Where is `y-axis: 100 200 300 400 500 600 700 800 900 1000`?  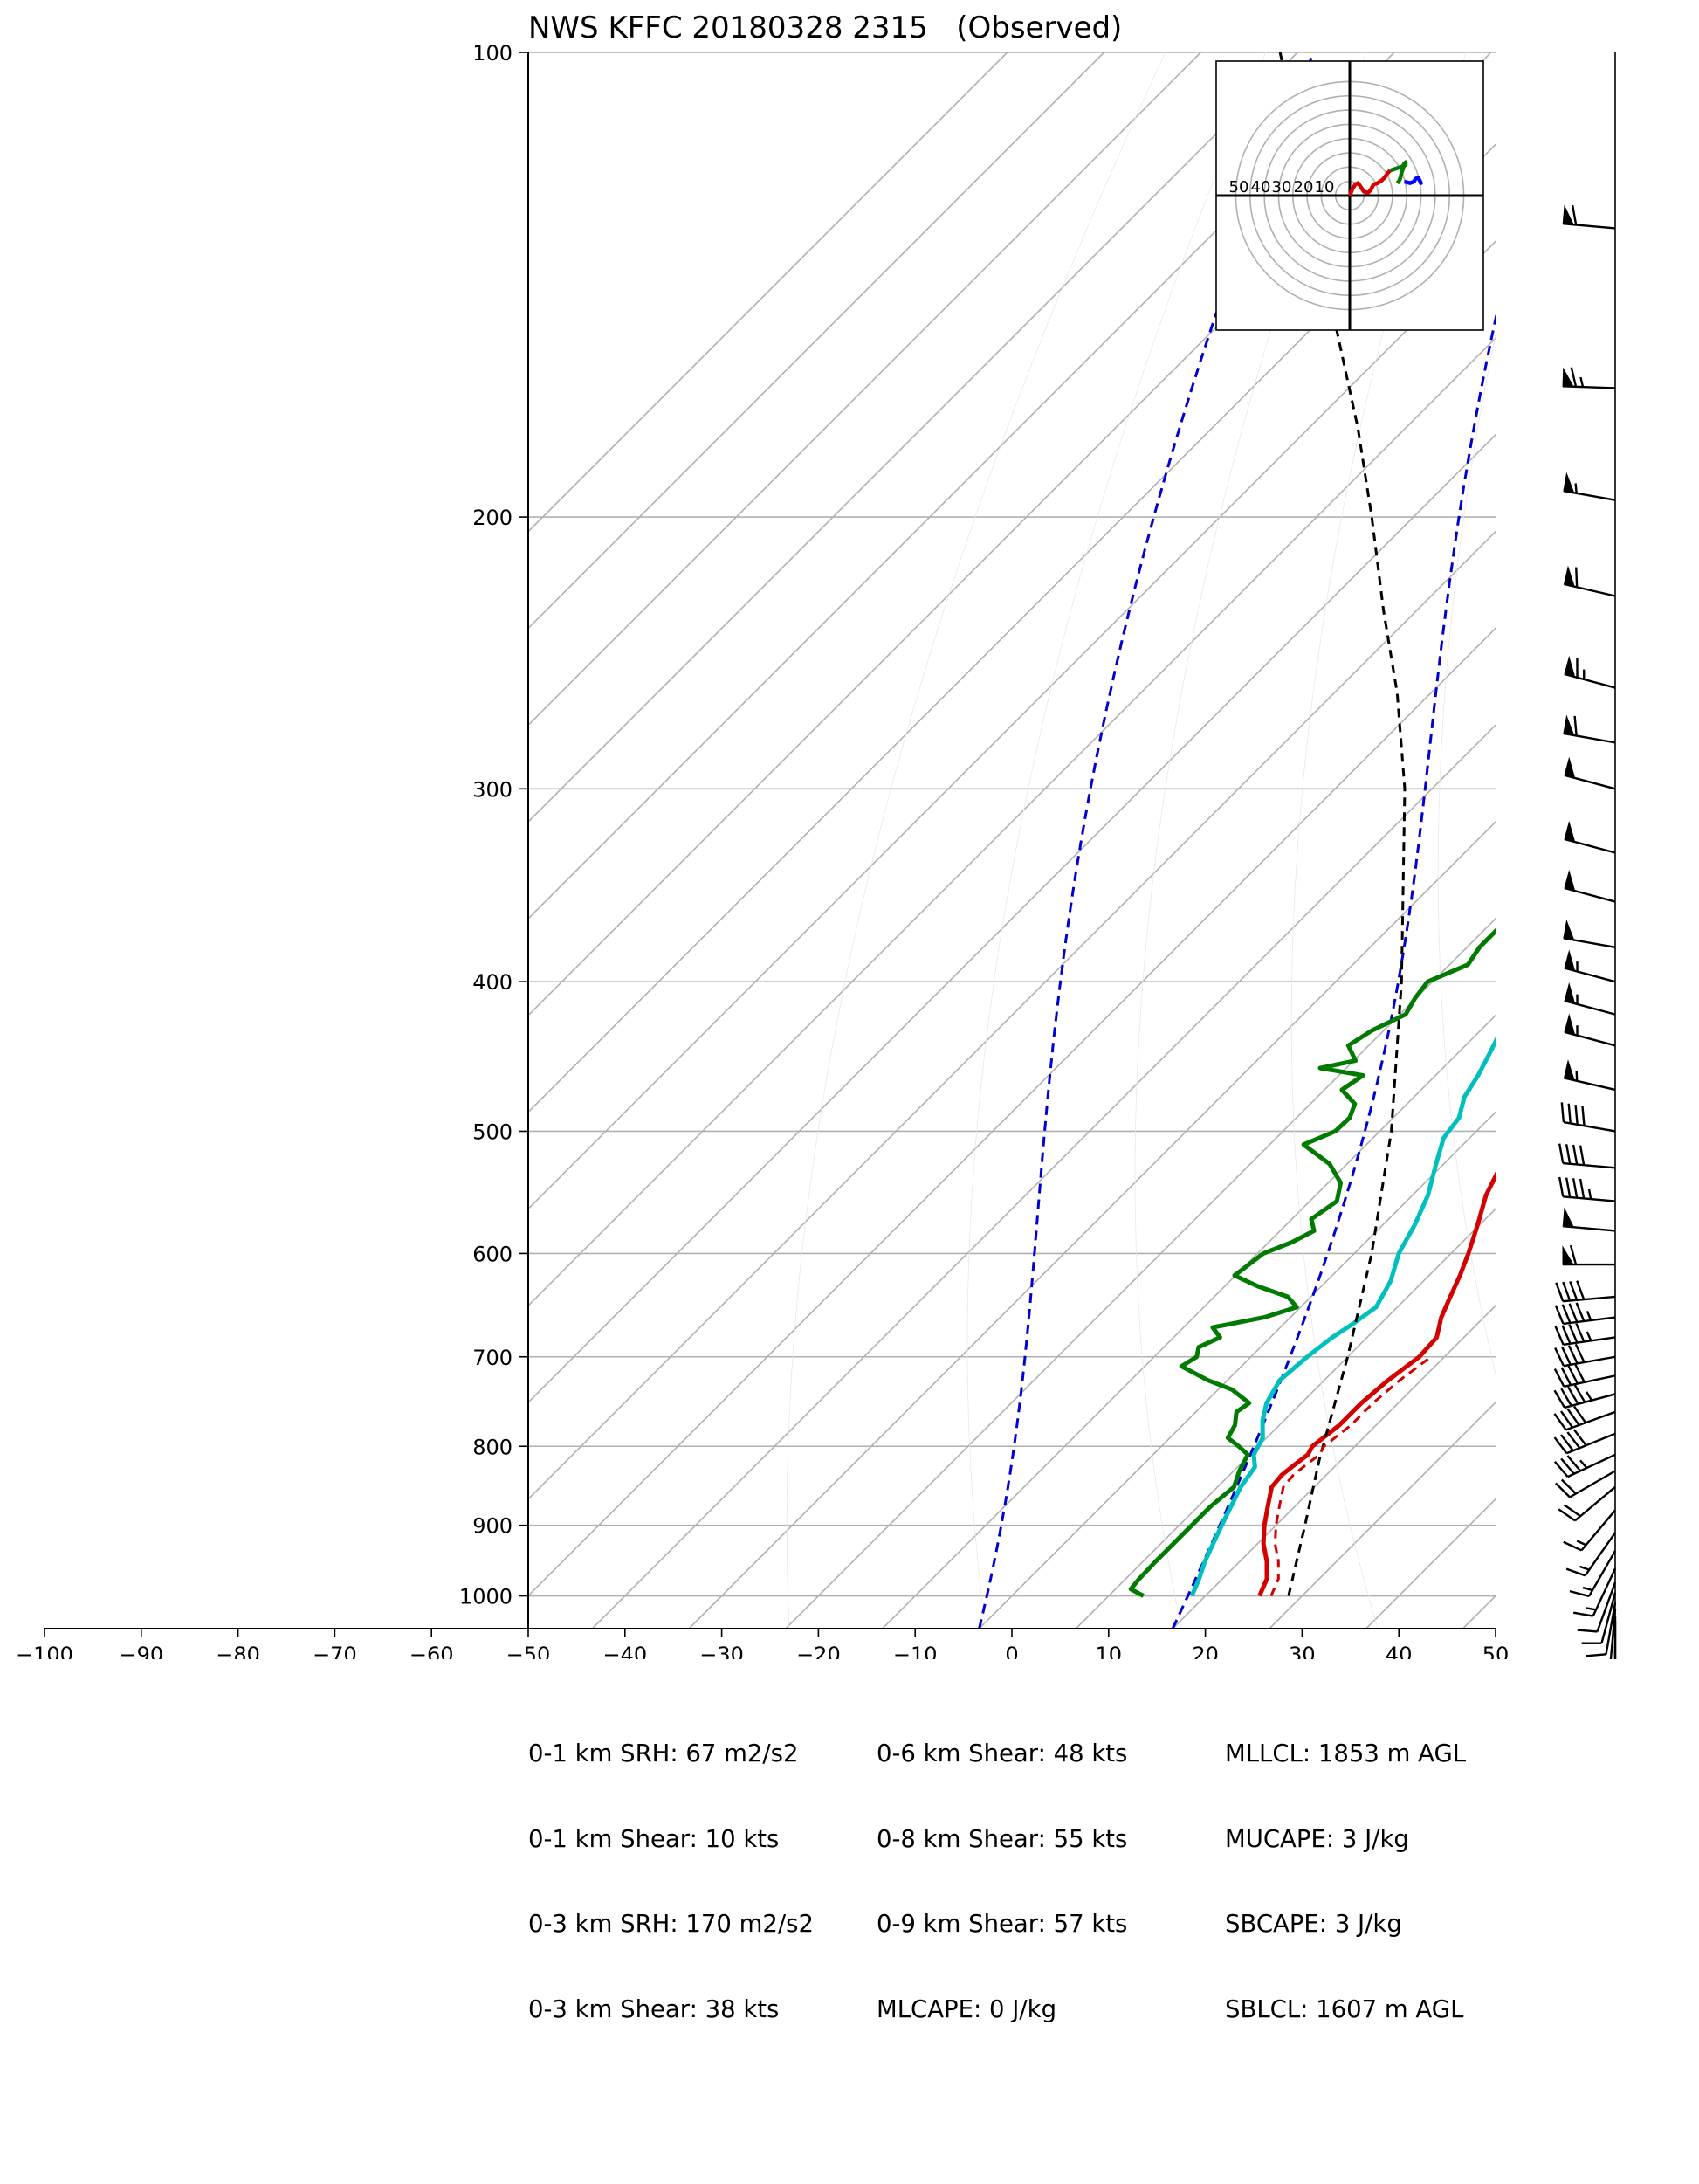
y-axis: 100 200 300 400 500 600 700 800 900 1000 is located at coordinates (493, 825).